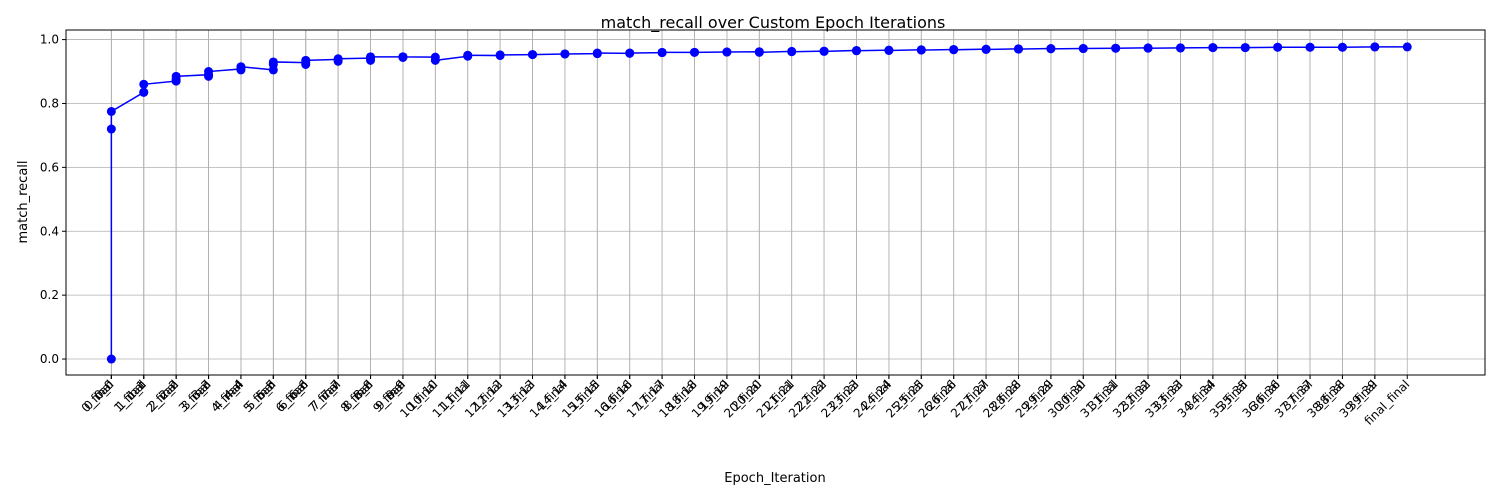 The width and height of the screenshot is (1500, 500). What do you see at coordinates (49, 295) in the screenshot?
I see `y-tick-label: 0.2` at bounding box center [49, 295].